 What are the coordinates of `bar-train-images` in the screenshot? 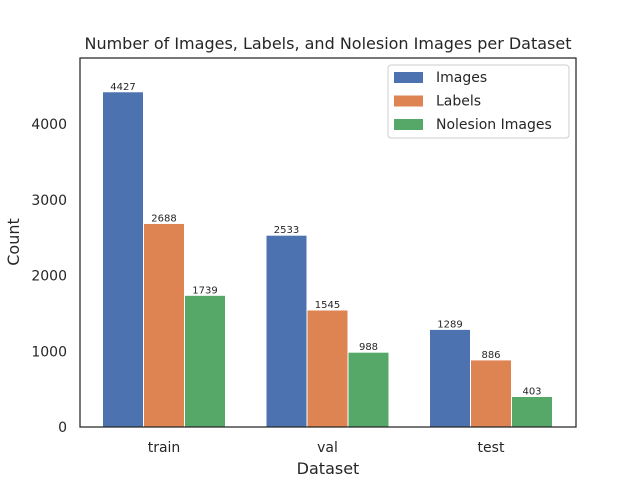 It's located at (123, 259).